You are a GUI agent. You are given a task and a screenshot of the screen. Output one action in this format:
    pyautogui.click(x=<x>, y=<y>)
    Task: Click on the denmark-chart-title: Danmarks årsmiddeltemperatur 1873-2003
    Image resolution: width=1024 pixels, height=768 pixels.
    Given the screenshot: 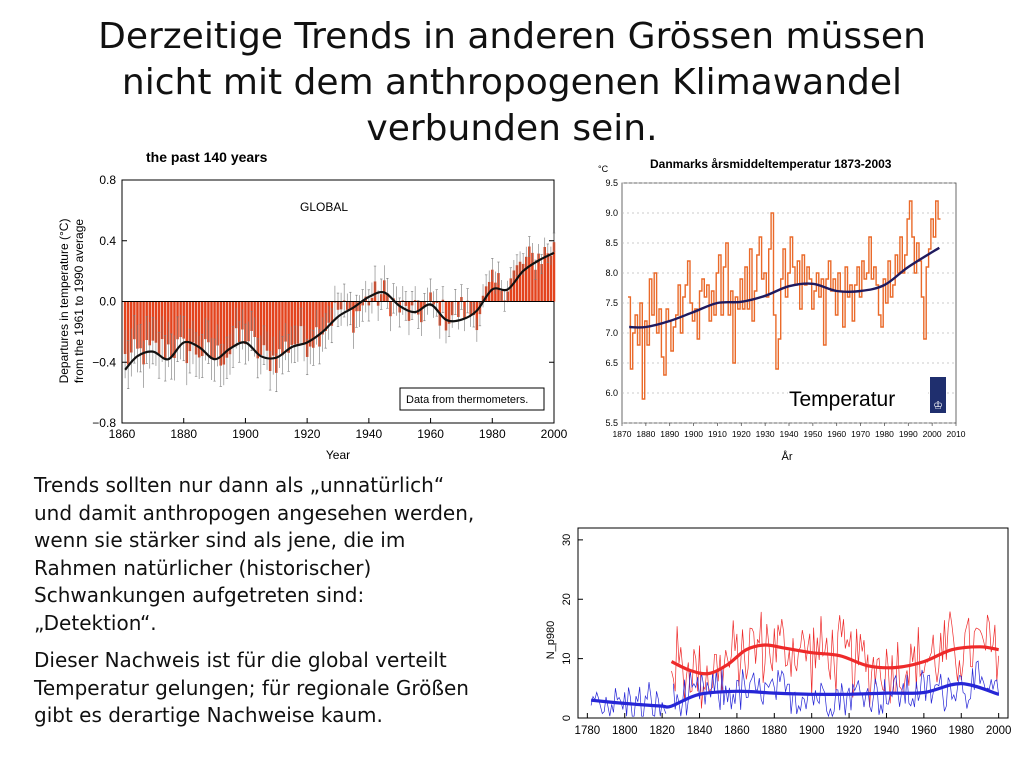 What is the action you would take?
    pyautogui.click(x=771, y=164)
    